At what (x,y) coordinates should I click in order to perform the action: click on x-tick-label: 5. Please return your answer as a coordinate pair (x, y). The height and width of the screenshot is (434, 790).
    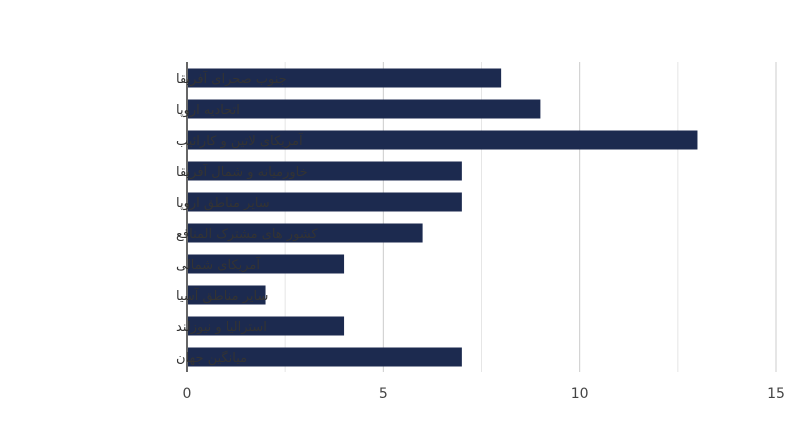
    Looking at the image, I should click on (383, 394).